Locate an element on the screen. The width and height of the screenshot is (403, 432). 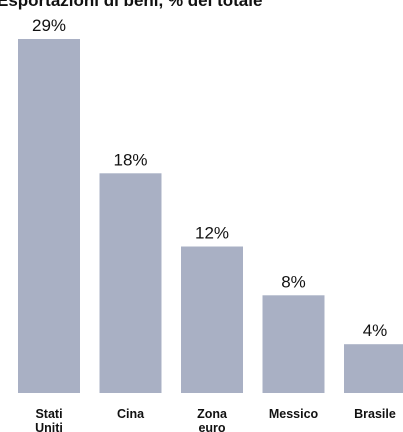
category-label-3: Messico is located at coordinates (294, 414).